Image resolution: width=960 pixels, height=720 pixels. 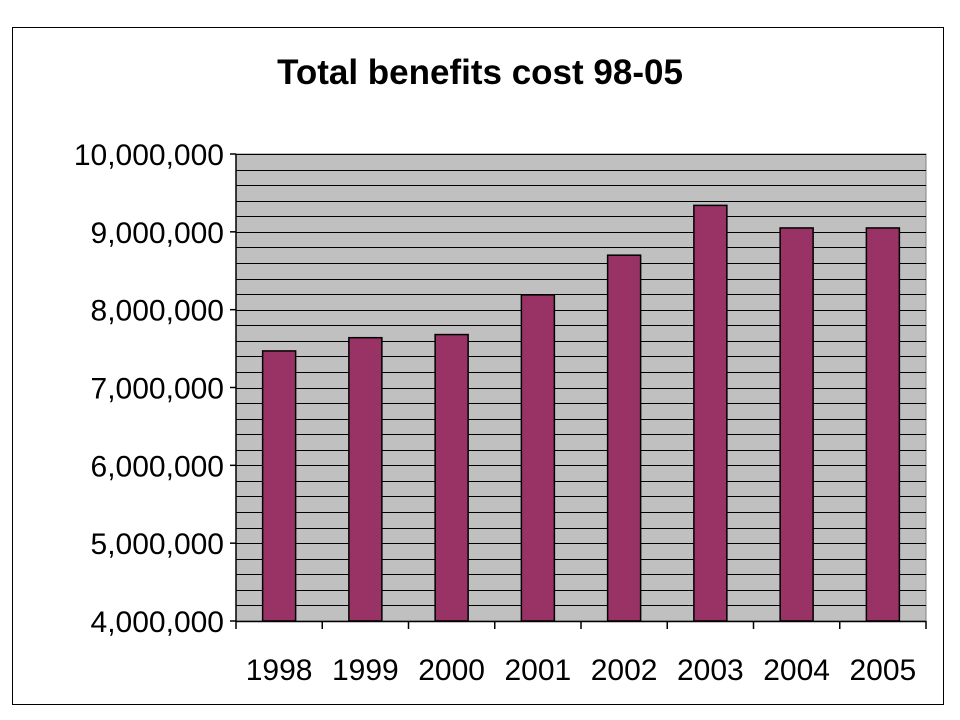 I want to click on x-tick-label: 2002, so click(x=624, y=670).